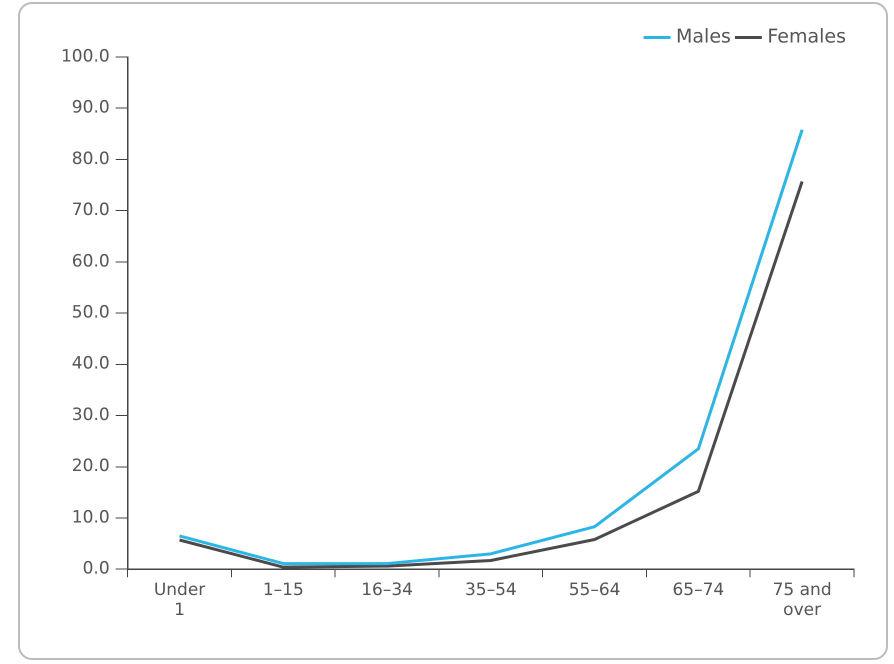 The height and width of the screenshot is (664, 894). What do you see at coordinates (91, 108) in the screenshot?
I see `y-tick-label: 90.0` at bounding box center [91, 108].